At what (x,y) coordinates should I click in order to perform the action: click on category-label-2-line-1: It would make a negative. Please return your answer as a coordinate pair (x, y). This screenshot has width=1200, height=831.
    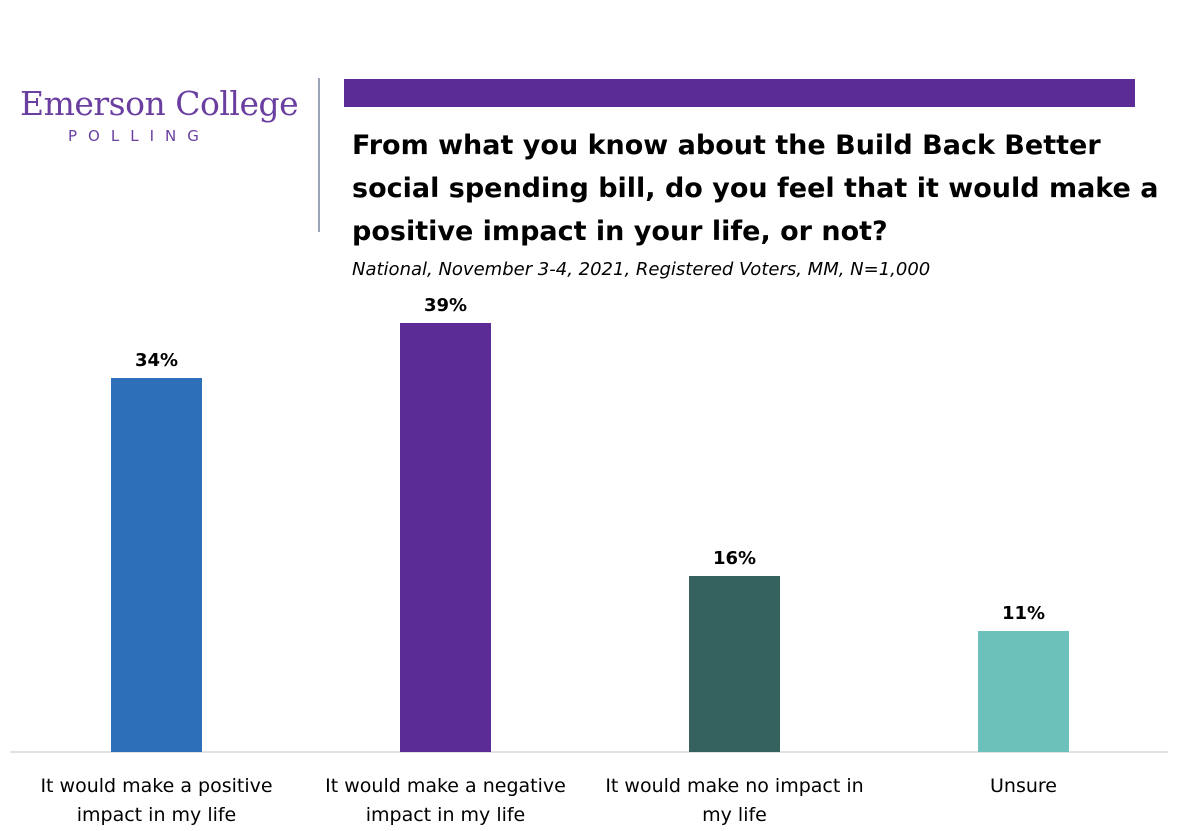
    Looking at the image, I should click on (445, 786).